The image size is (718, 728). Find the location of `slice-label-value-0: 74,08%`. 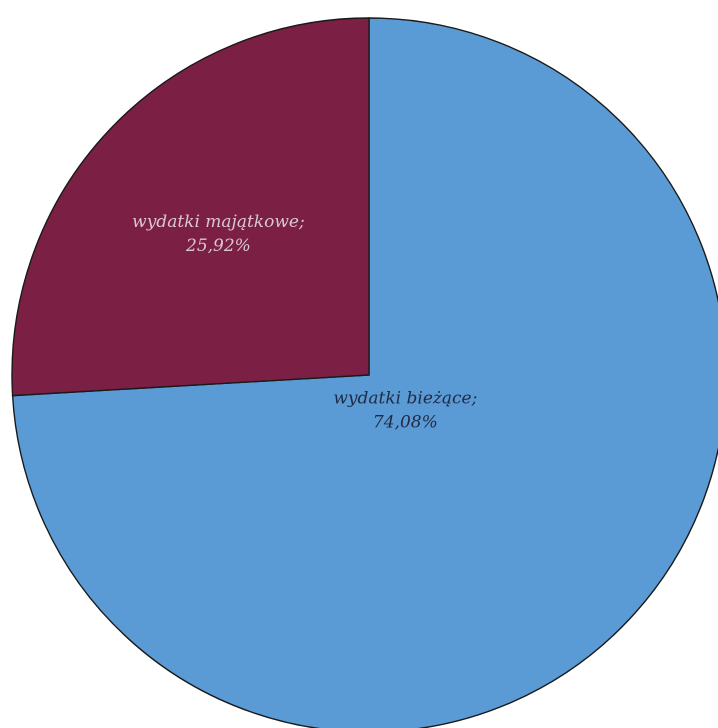

slice-label-value-0: 74,08% is located at coordinates (405, 422).